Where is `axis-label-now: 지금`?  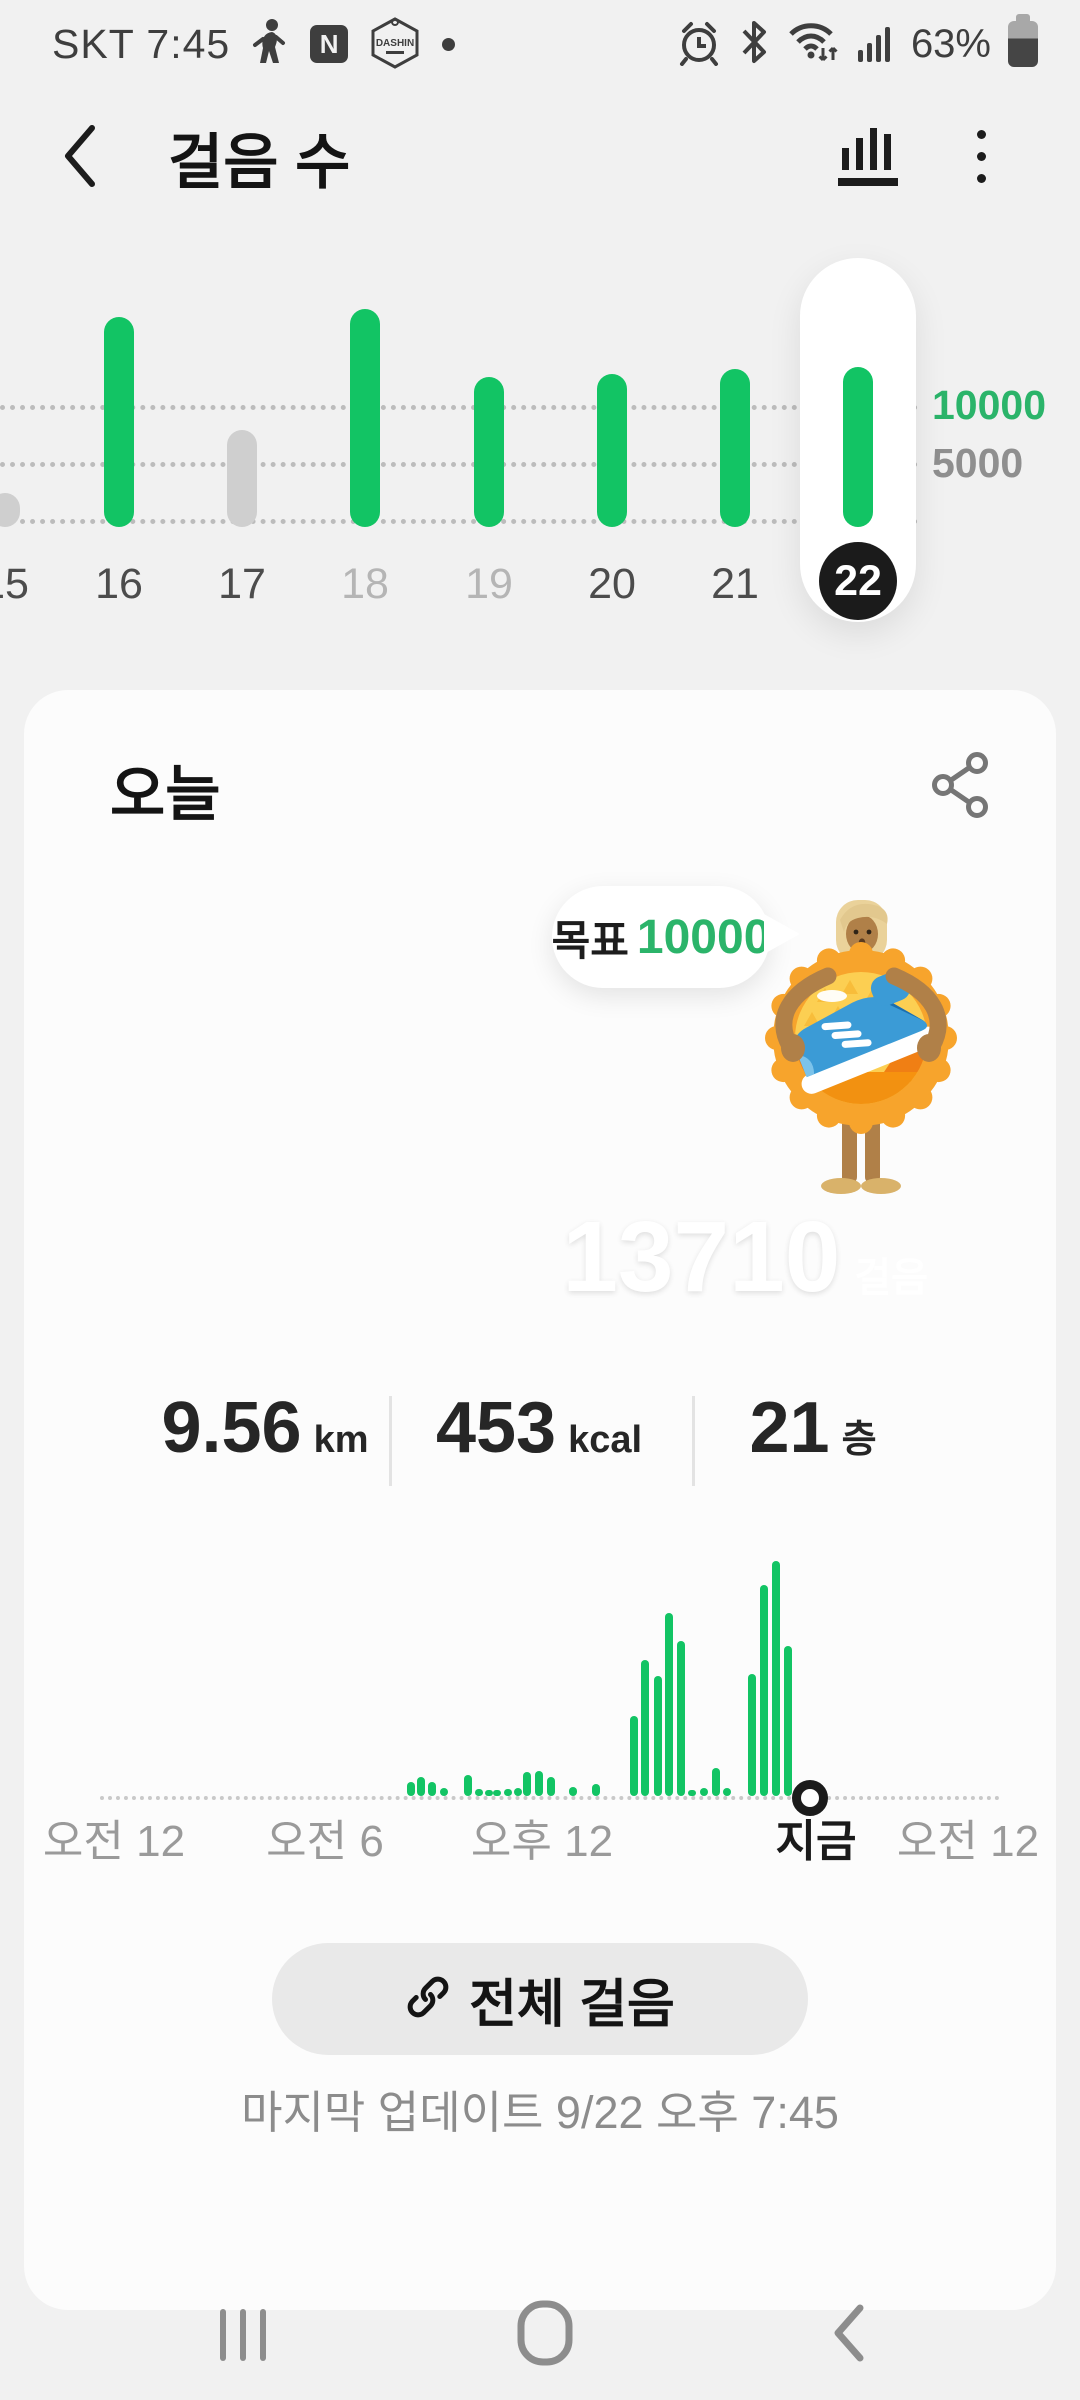 axis-label-now: 지금 is located at coordinates (816, 1841).